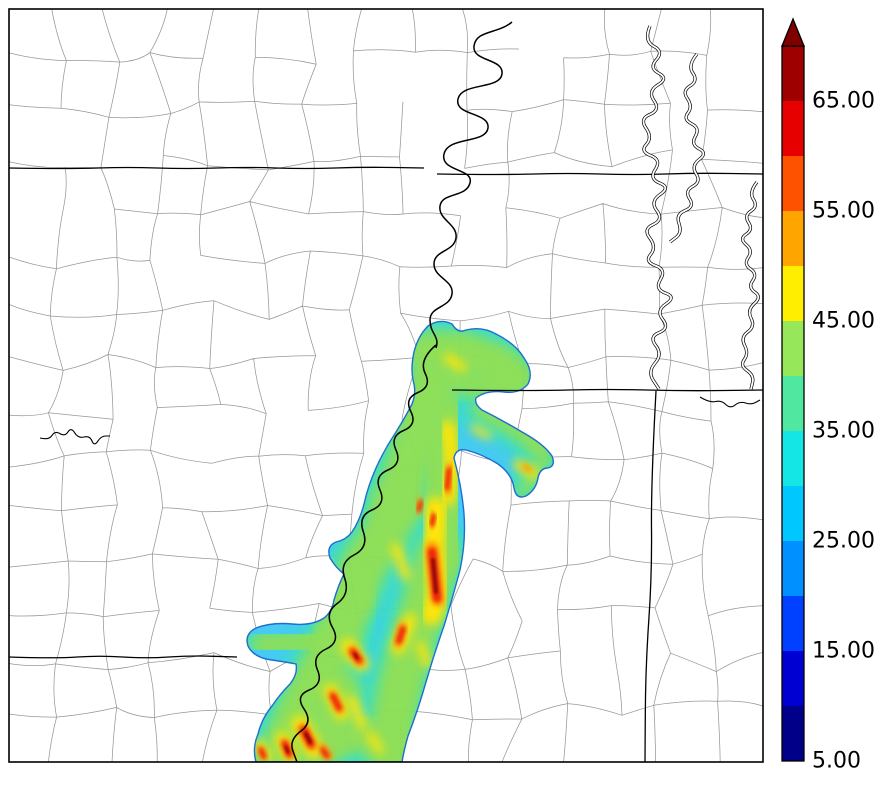 The image size is (894, 785). I want to click on colorbar-tick-label: 65.00, so click(843, 101).